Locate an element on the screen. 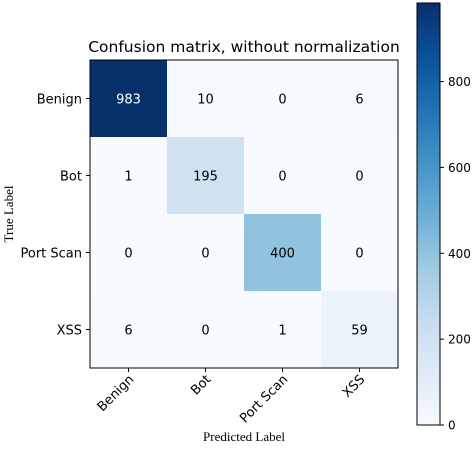 The image size is (474, 449). x-tick-label: Port Scan is located at coordinates (264, 399).